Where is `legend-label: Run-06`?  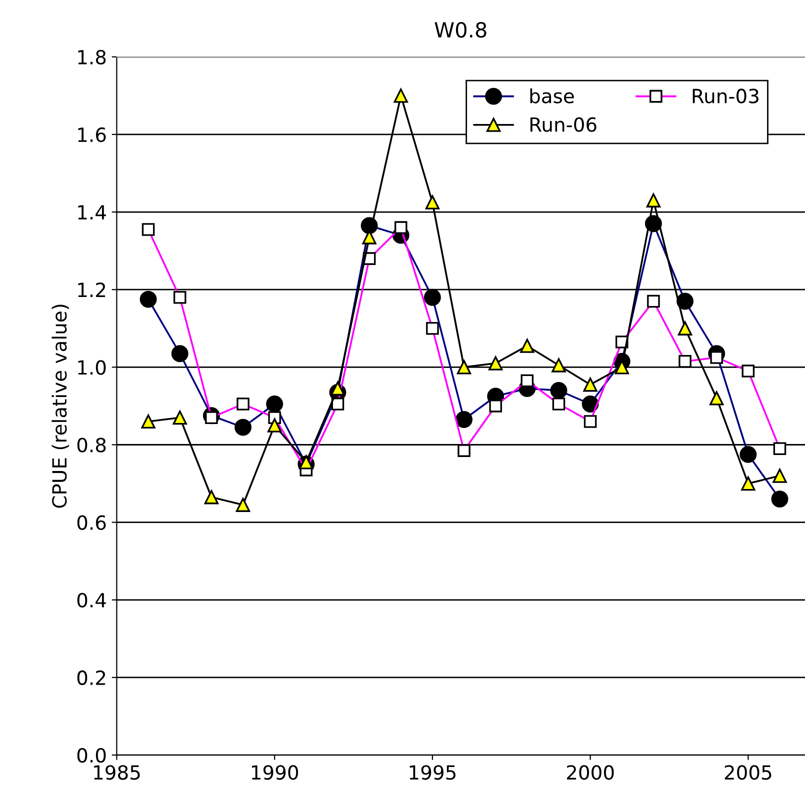 legend-label: Run-06 is located at coordinates (563, 124).